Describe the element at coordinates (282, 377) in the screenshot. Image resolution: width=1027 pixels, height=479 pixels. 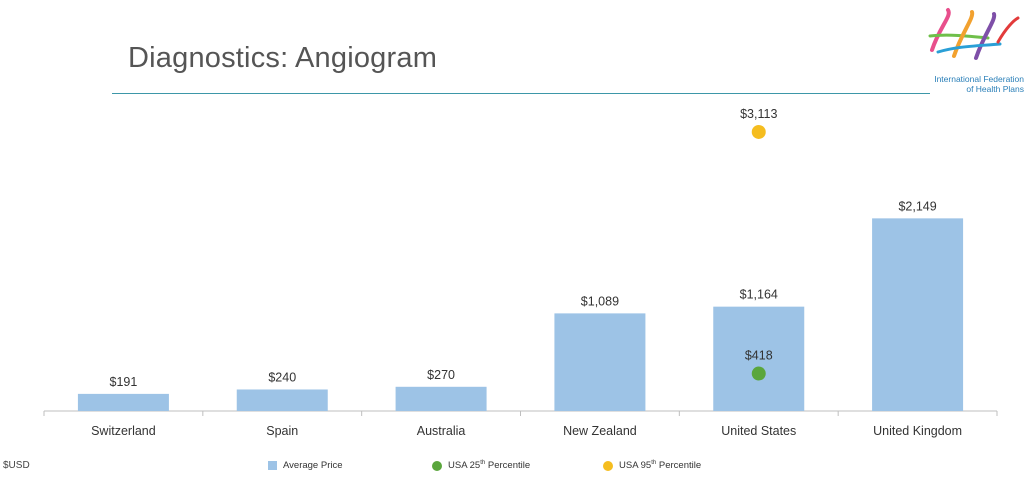
I see `data-label: $240` at that location.